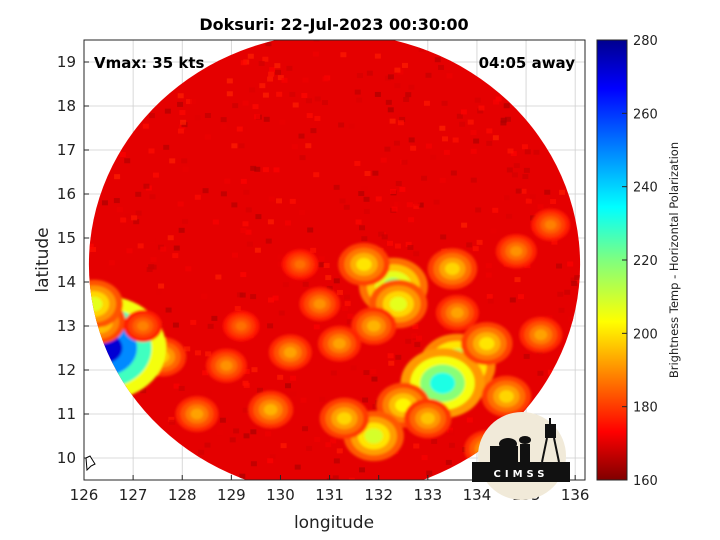  What do you see at coordinates (334, 523) in the screenshot?
I see `x-axis-label: longitude` at bounding box center [334, 523].